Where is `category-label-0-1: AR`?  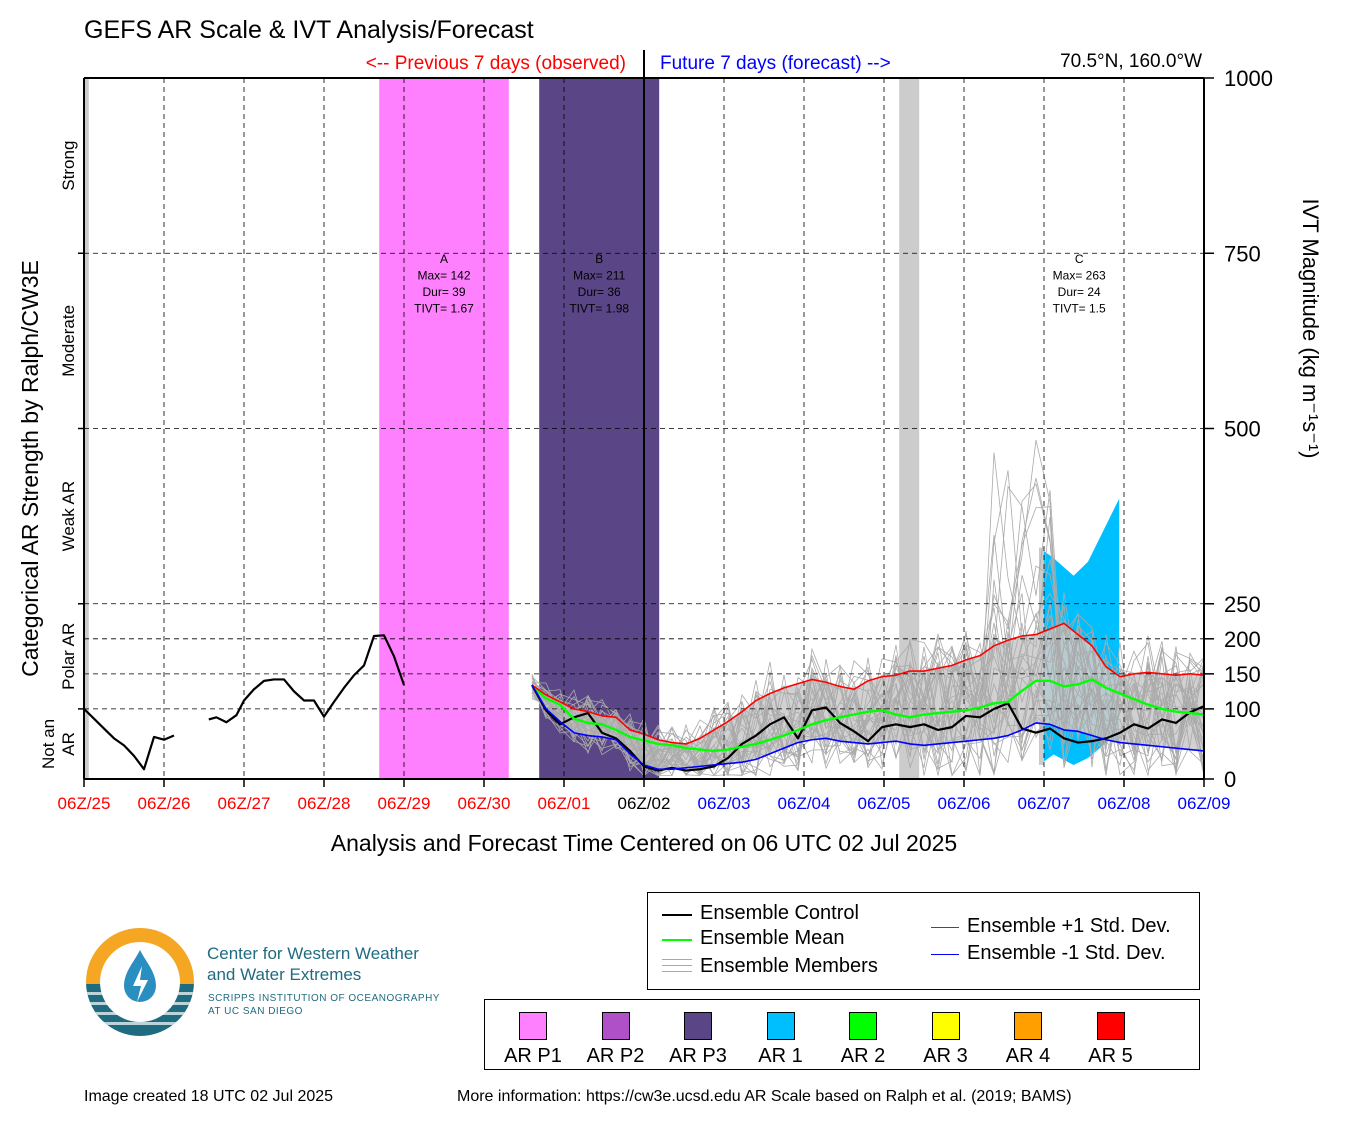
category-label-0-1: AR is located at coordinates (68, 744).